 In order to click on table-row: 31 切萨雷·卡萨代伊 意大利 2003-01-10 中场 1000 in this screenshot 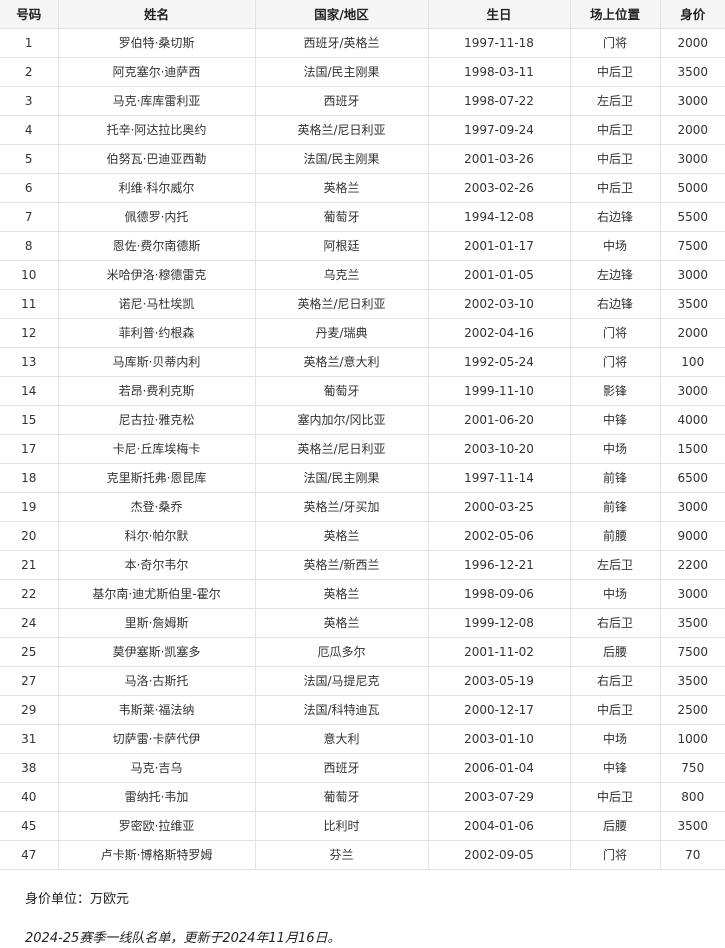, I will do `click(362, 738)`.